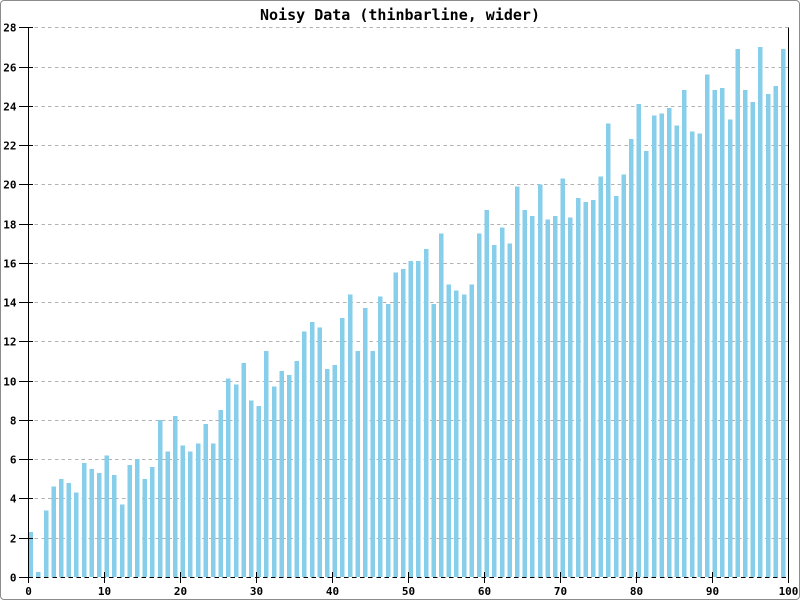 The image size is (800, 600). What do you see at coordinates (789, 591) in the screenshot?
I see `x-tick-label: 100` at bounding box center [789, 591].